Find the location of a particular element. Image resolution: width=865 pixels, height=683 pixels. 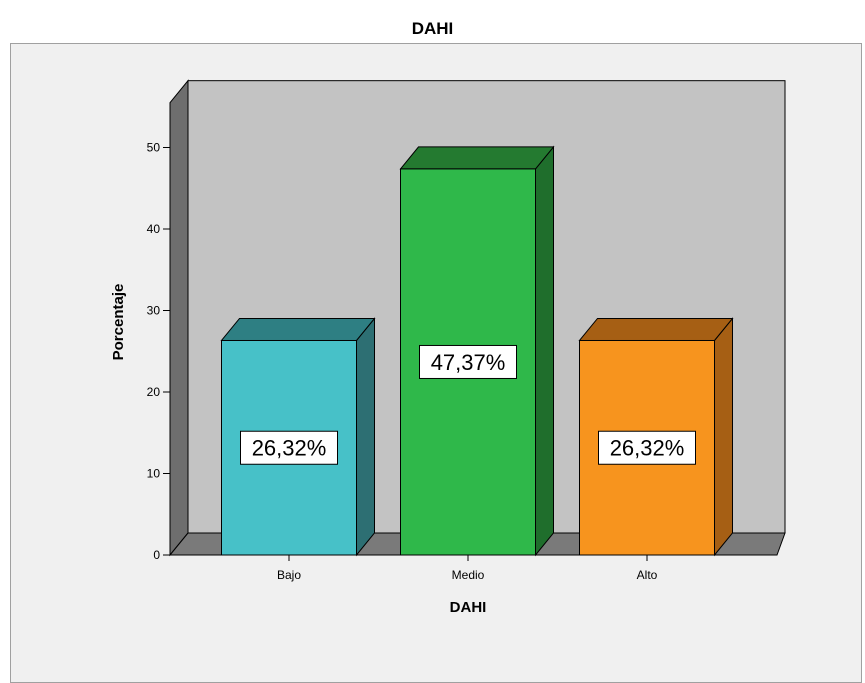

y-axis-label: Porcentaje is located at coordinates (118, 322).